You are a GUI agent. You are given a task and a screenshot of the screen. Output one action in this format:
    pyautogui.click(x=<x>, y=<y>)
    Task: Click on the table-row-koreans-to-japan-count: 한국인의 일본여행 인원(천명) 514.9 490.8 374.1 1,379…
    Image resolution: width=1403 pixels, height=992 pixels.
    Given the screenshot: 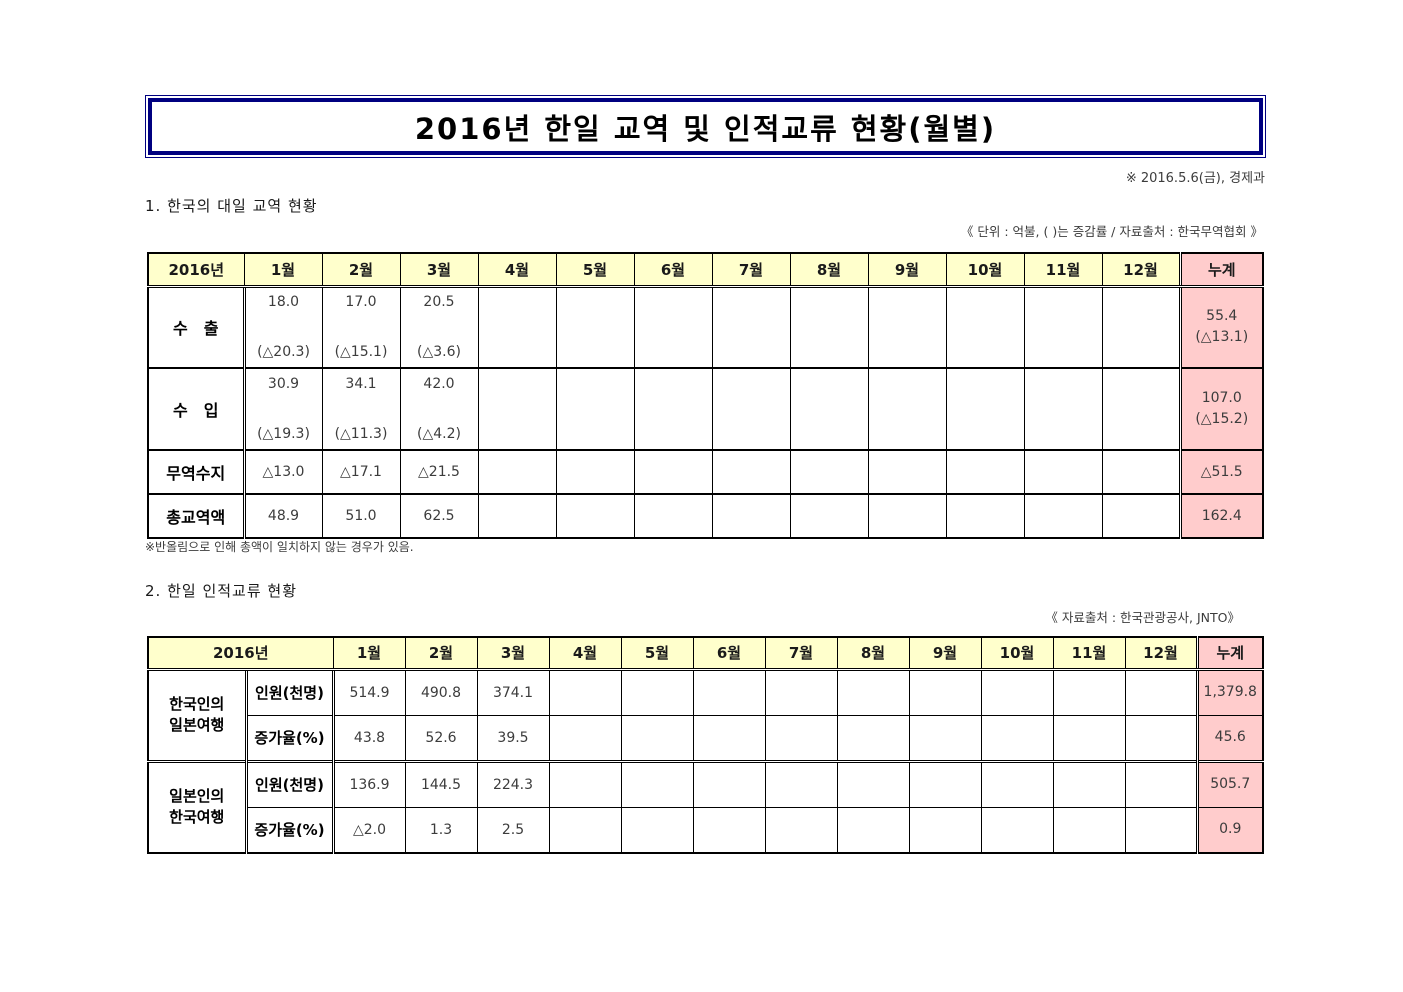 What is the action you would take?
    pyautogui.click(x=705, y=715)
    